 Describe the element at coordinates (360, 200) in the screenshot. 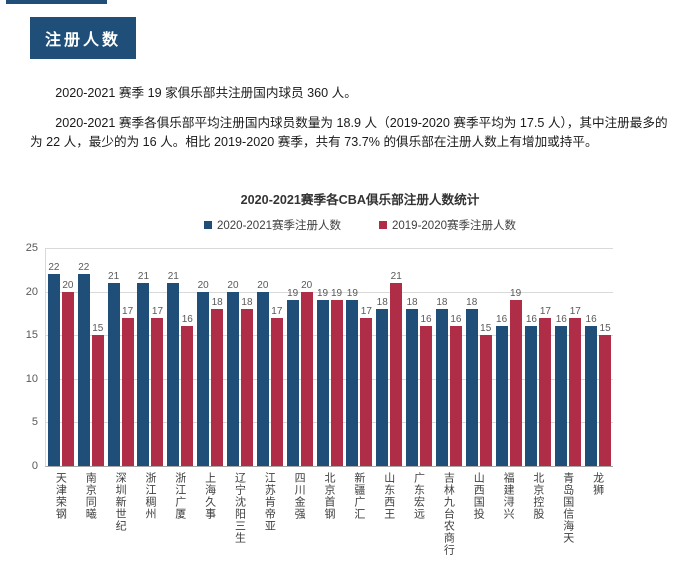

I see `chart-title: 2020-2021赛季各CBA俱乐部注册人数统计` at that location.